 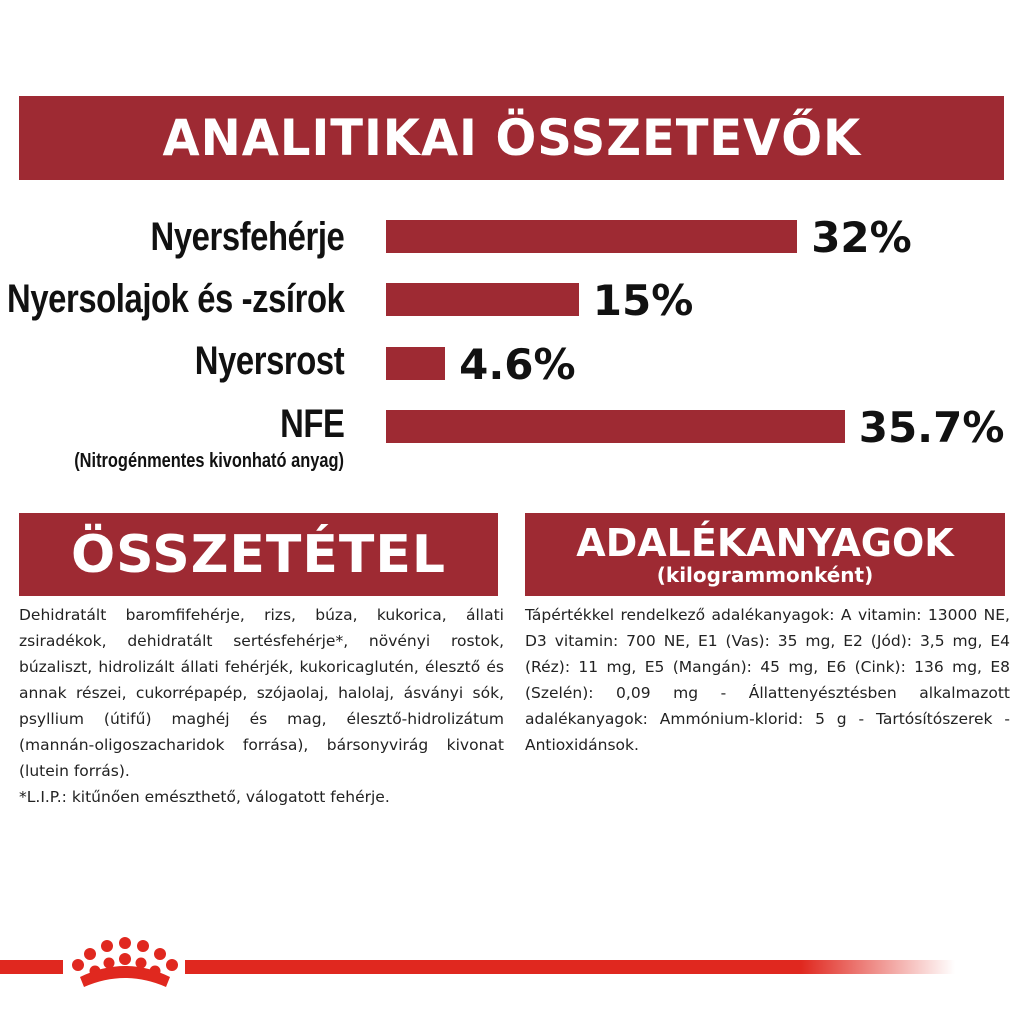 What do you see at coordinates (643, 300) in the screenshot?
I see `value-fat: 15%` at bounding box center [643, 300].